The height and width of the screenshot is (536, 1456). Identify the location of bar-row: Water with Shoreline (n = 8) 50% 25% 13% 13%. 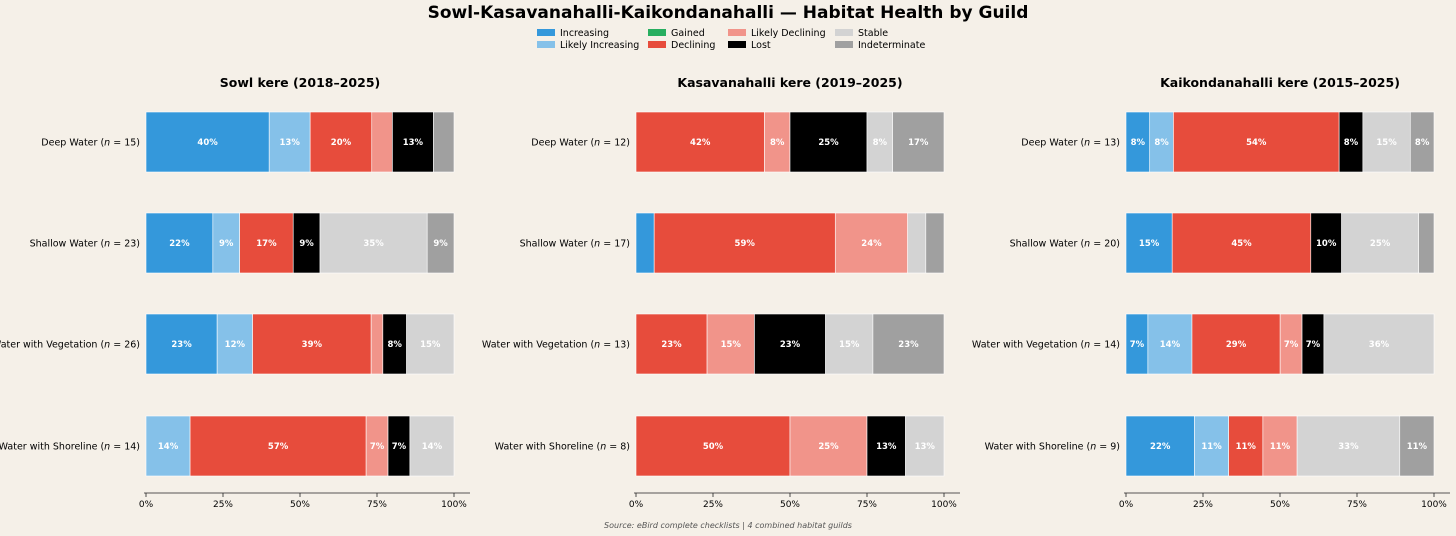
(720, 446).